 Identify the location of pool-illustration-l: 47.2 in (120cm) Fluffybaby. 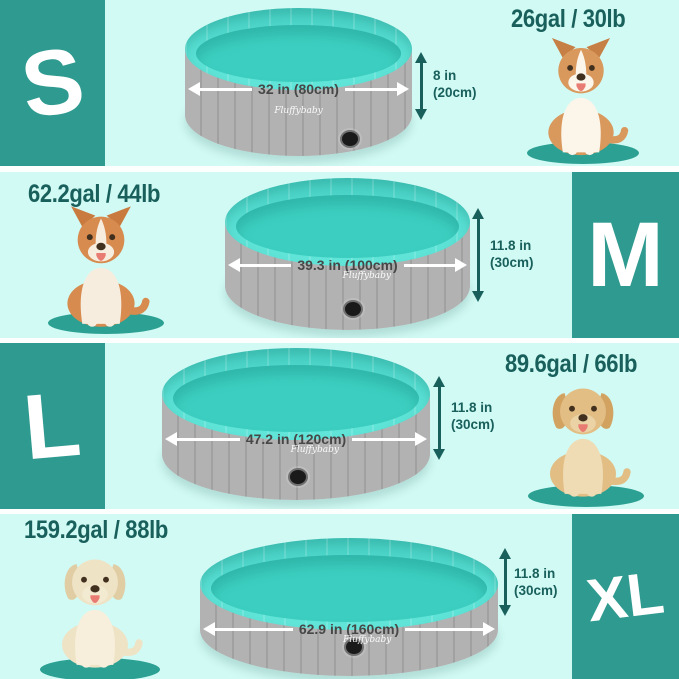
(296, 424).